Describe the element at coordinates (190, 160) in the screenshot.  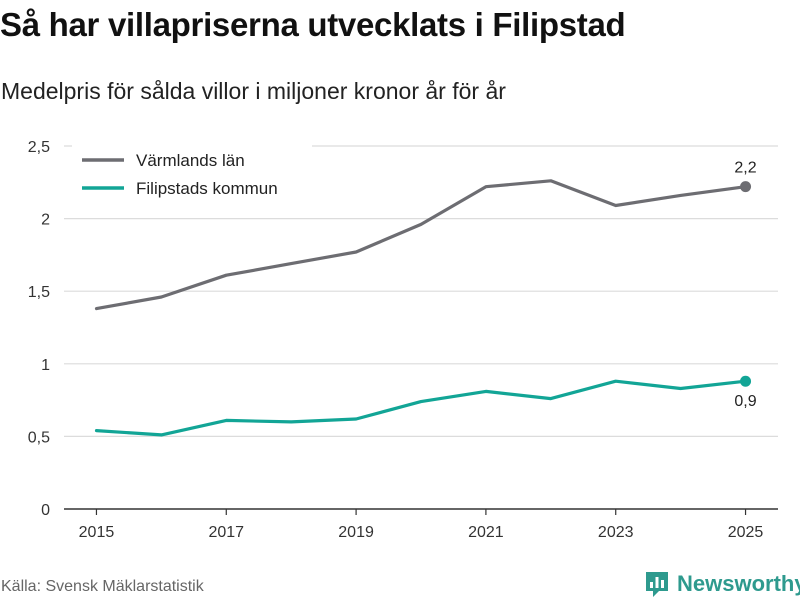
I see `legend-label: Värmlands län` at that location.